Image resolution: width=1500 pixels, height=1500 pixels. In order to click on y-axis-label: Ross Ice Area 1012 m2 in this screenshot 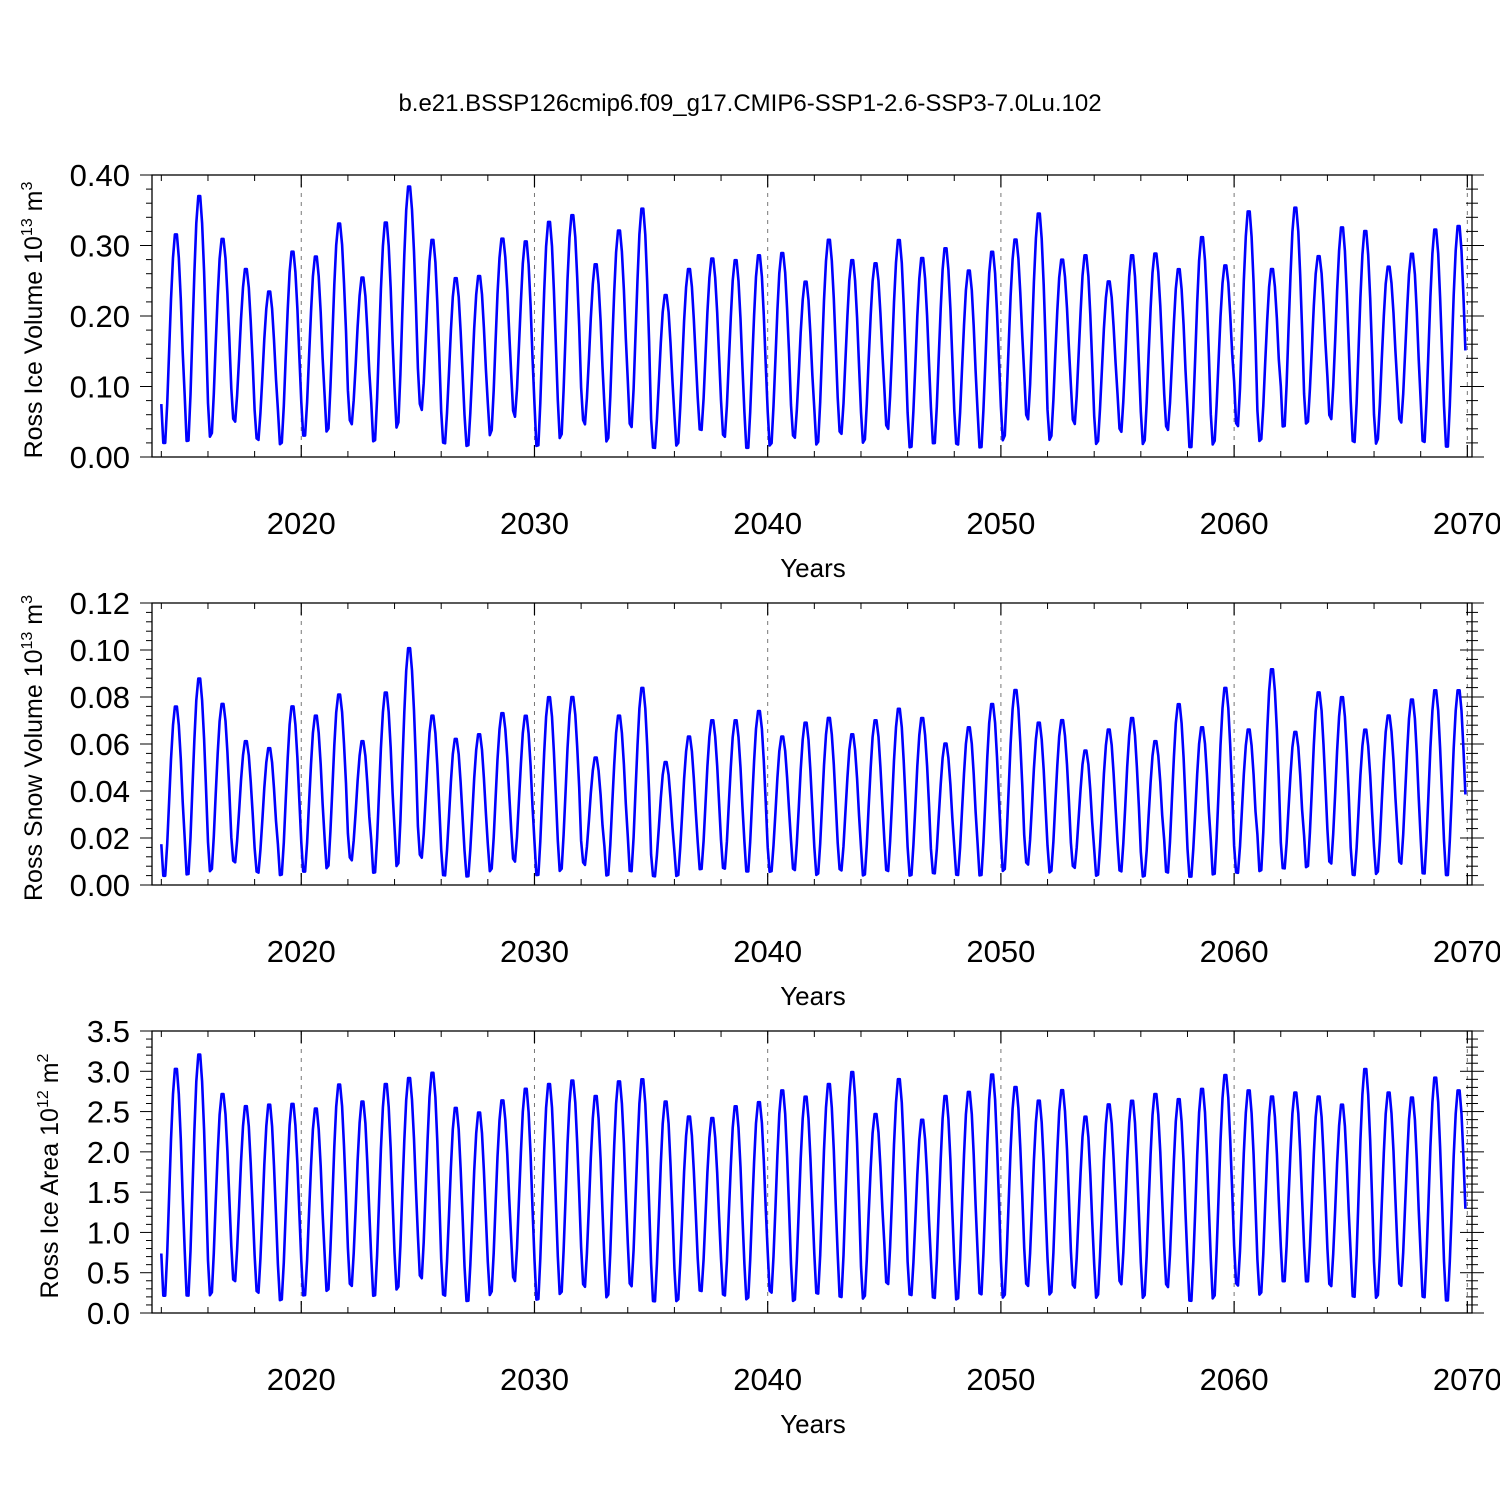, I will do `click(49, 1175)`.